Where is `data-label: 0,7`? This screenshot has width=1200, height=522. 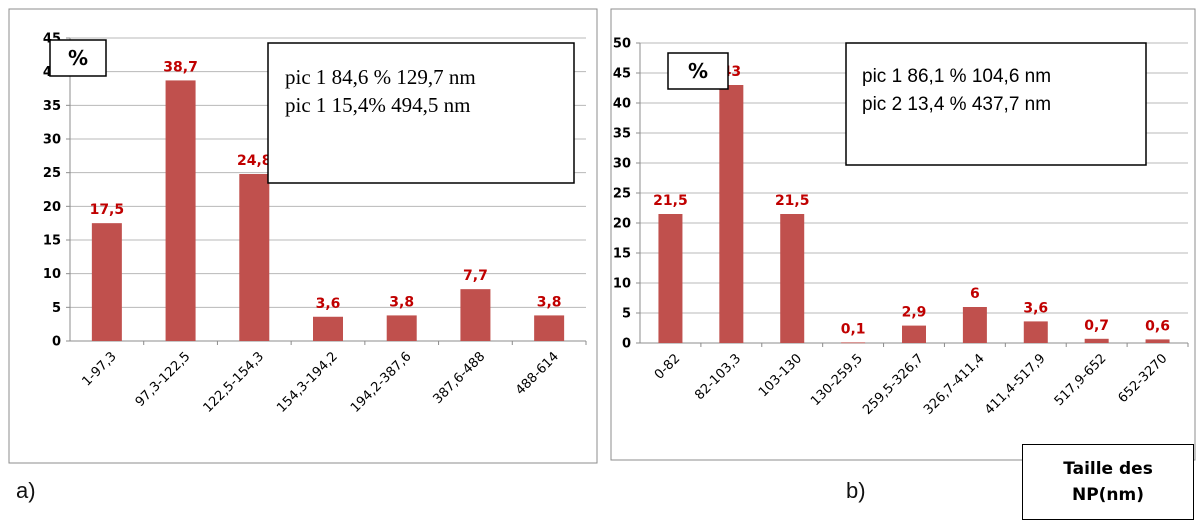 data-label: 0,7 is located at coordinates (1096, 326).